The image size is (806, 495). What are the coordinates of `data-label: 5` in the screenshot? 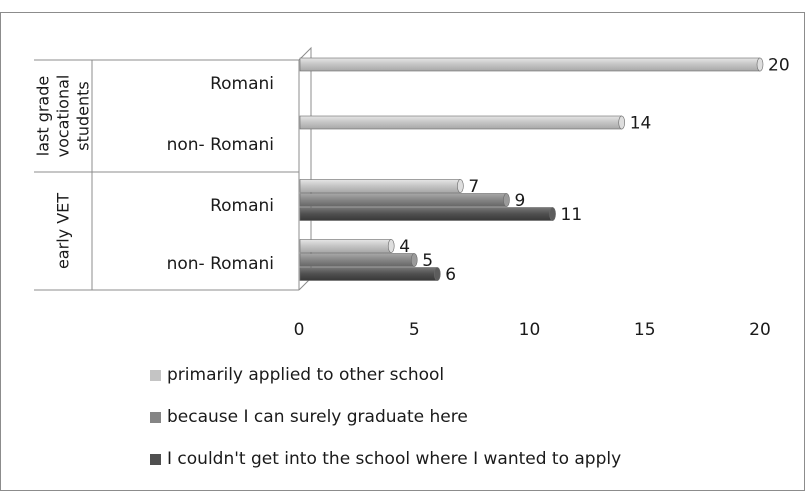 It's located at (427, 261).